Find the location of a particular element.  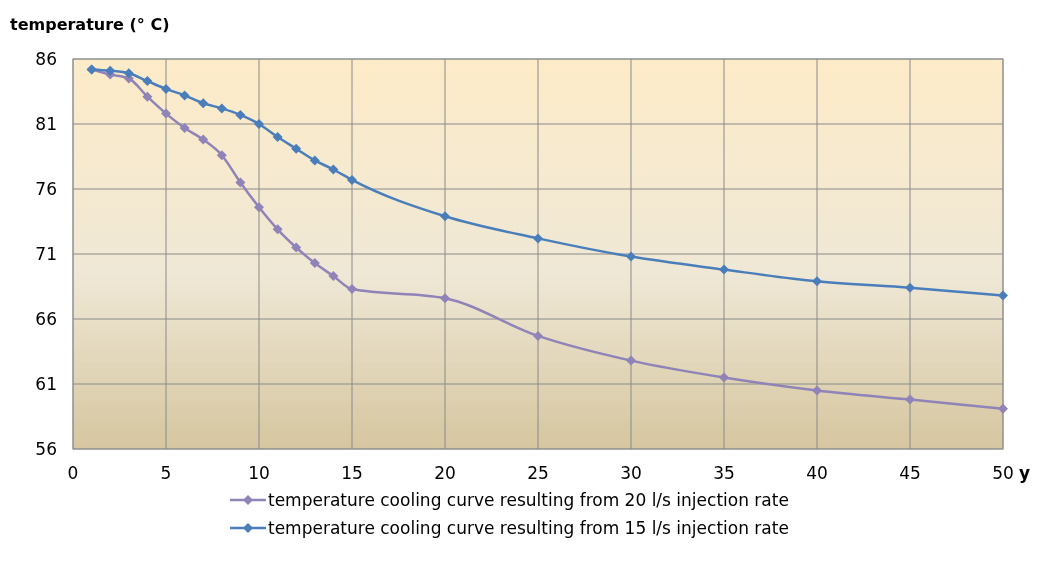

x-tick-label: 15 is located at coordinates (352, 473).